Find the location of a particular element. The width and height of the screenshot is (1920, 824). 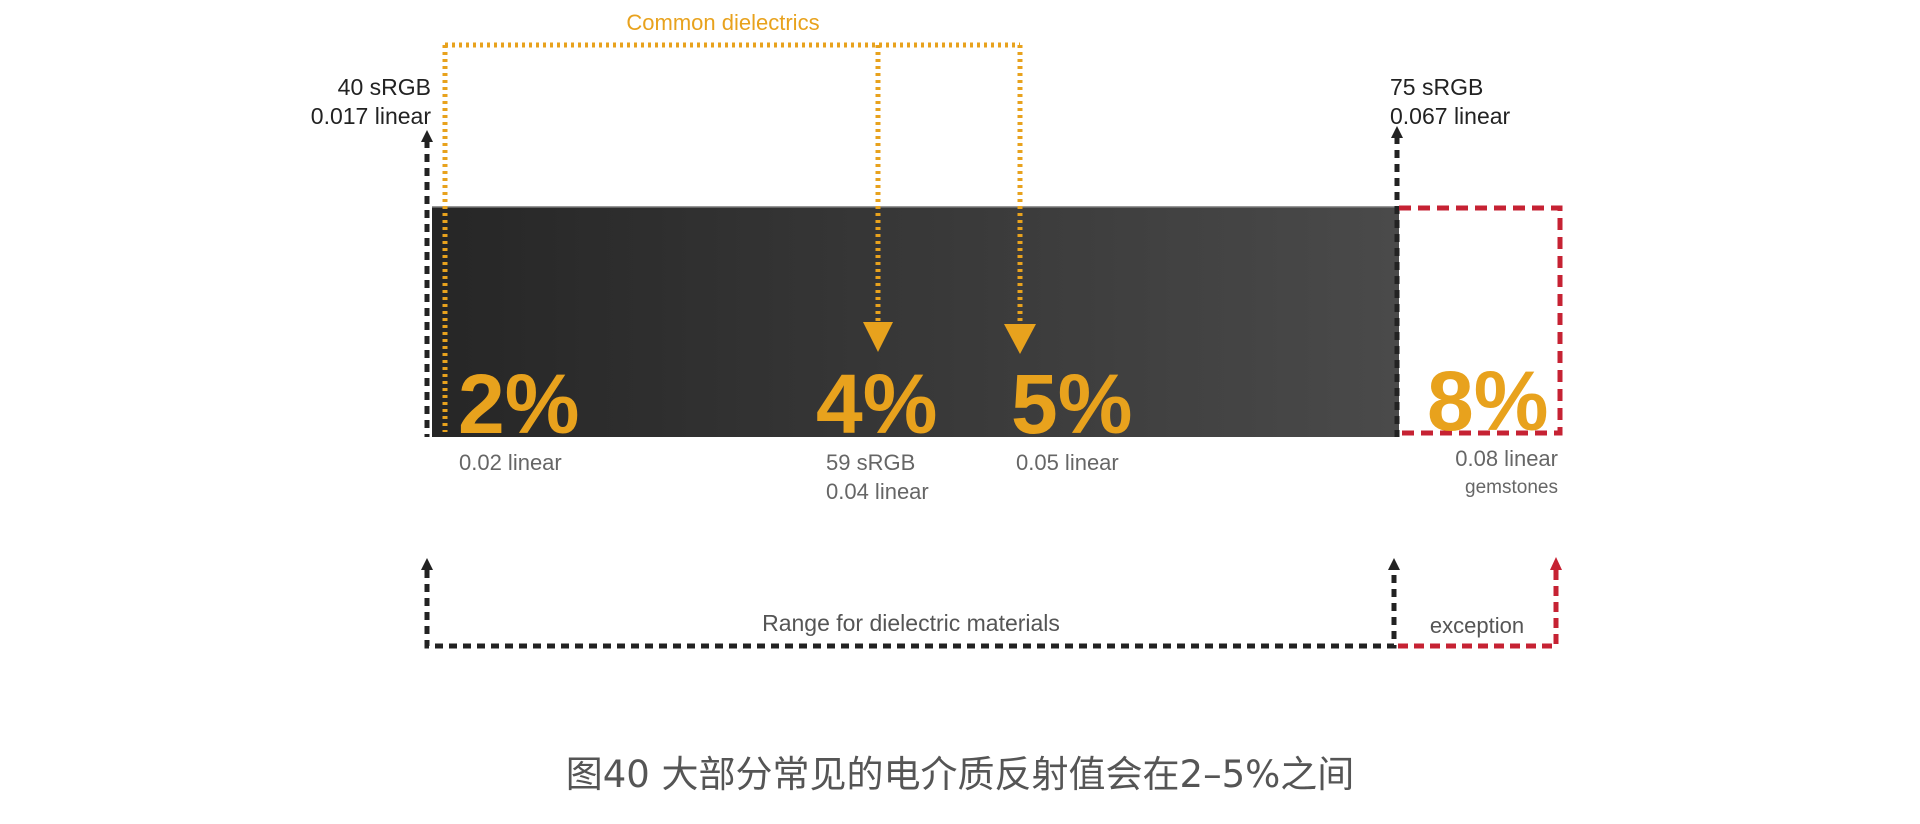

right-marker-arrowhead is located at coordinates (1397, 132).